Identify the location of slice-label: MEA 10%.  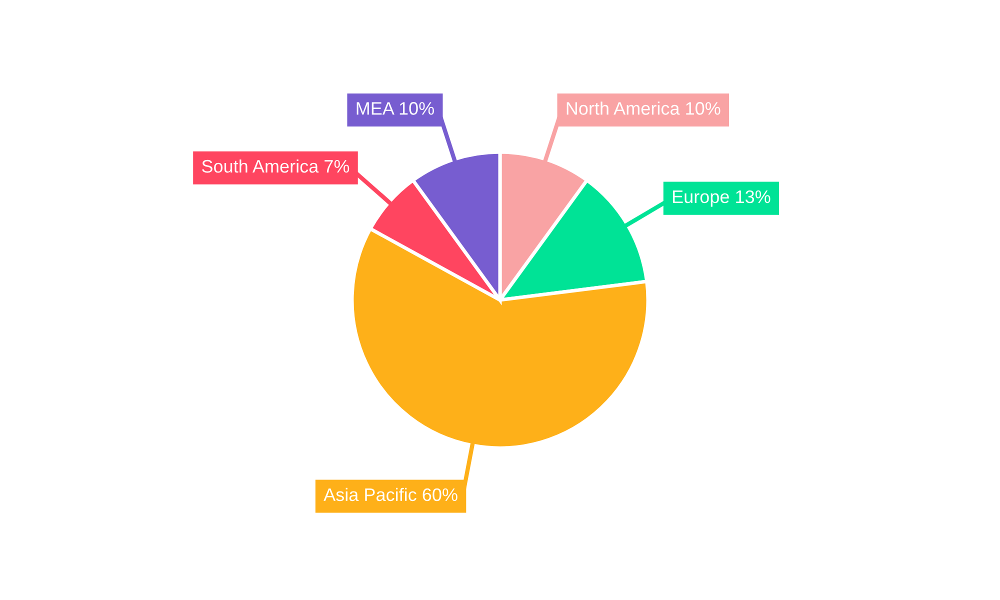
(395, 108).